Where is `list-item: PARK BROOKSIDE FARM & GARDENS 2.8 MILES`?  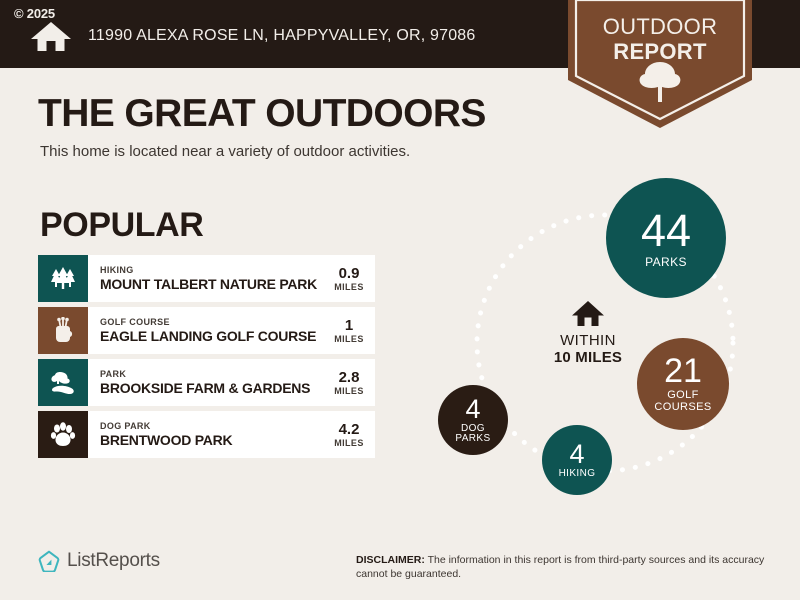 list-item: PARK BROOKSIDE FARM & GARDENS 2.8 MILES is located at coordinates (206, 382).